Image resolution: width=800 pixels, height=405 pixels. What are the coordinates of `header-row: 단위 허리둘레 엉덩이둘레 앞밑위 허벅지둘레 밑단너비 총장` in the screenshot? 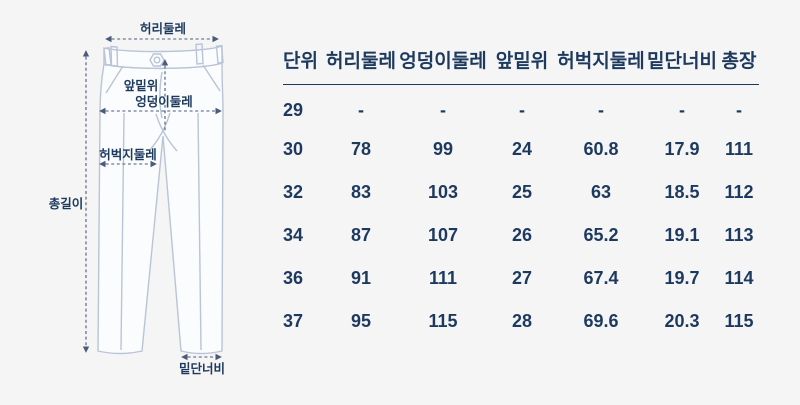 It's located at (521, 67).